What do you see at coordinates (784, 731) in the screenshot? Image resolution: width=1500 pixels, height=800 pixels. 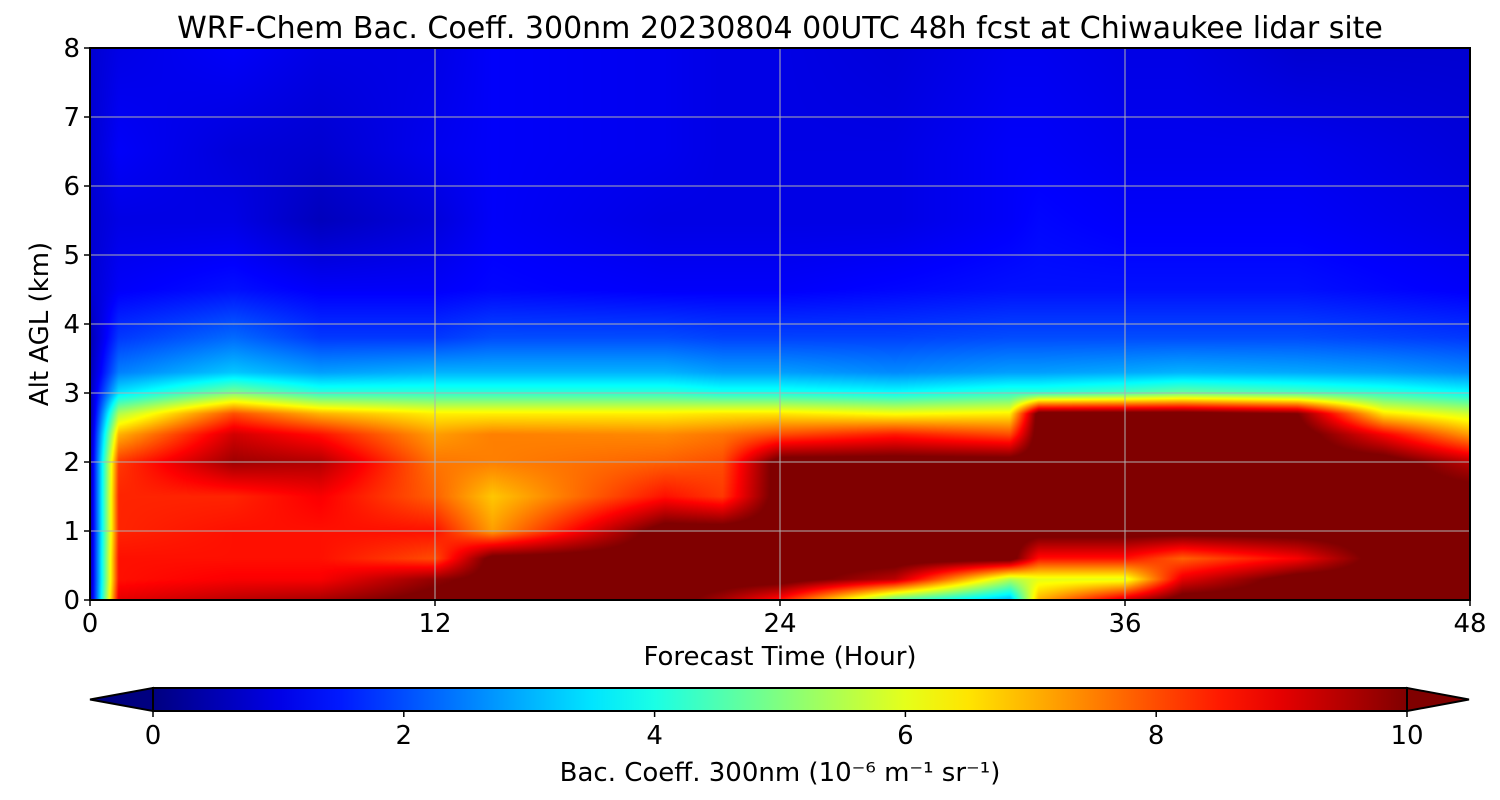 I see `colorbar-ticks: 0 2 4 6 8 10` at bounding box center [784, 731].